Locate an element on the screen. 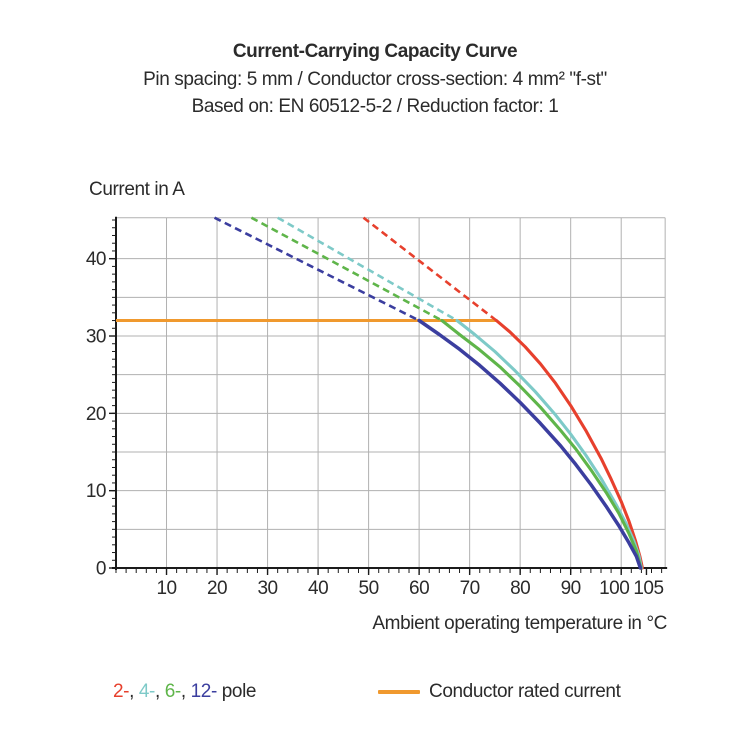 The image size is (750, 750). y-tick-label: 30 is located at coordinates (96, 337).